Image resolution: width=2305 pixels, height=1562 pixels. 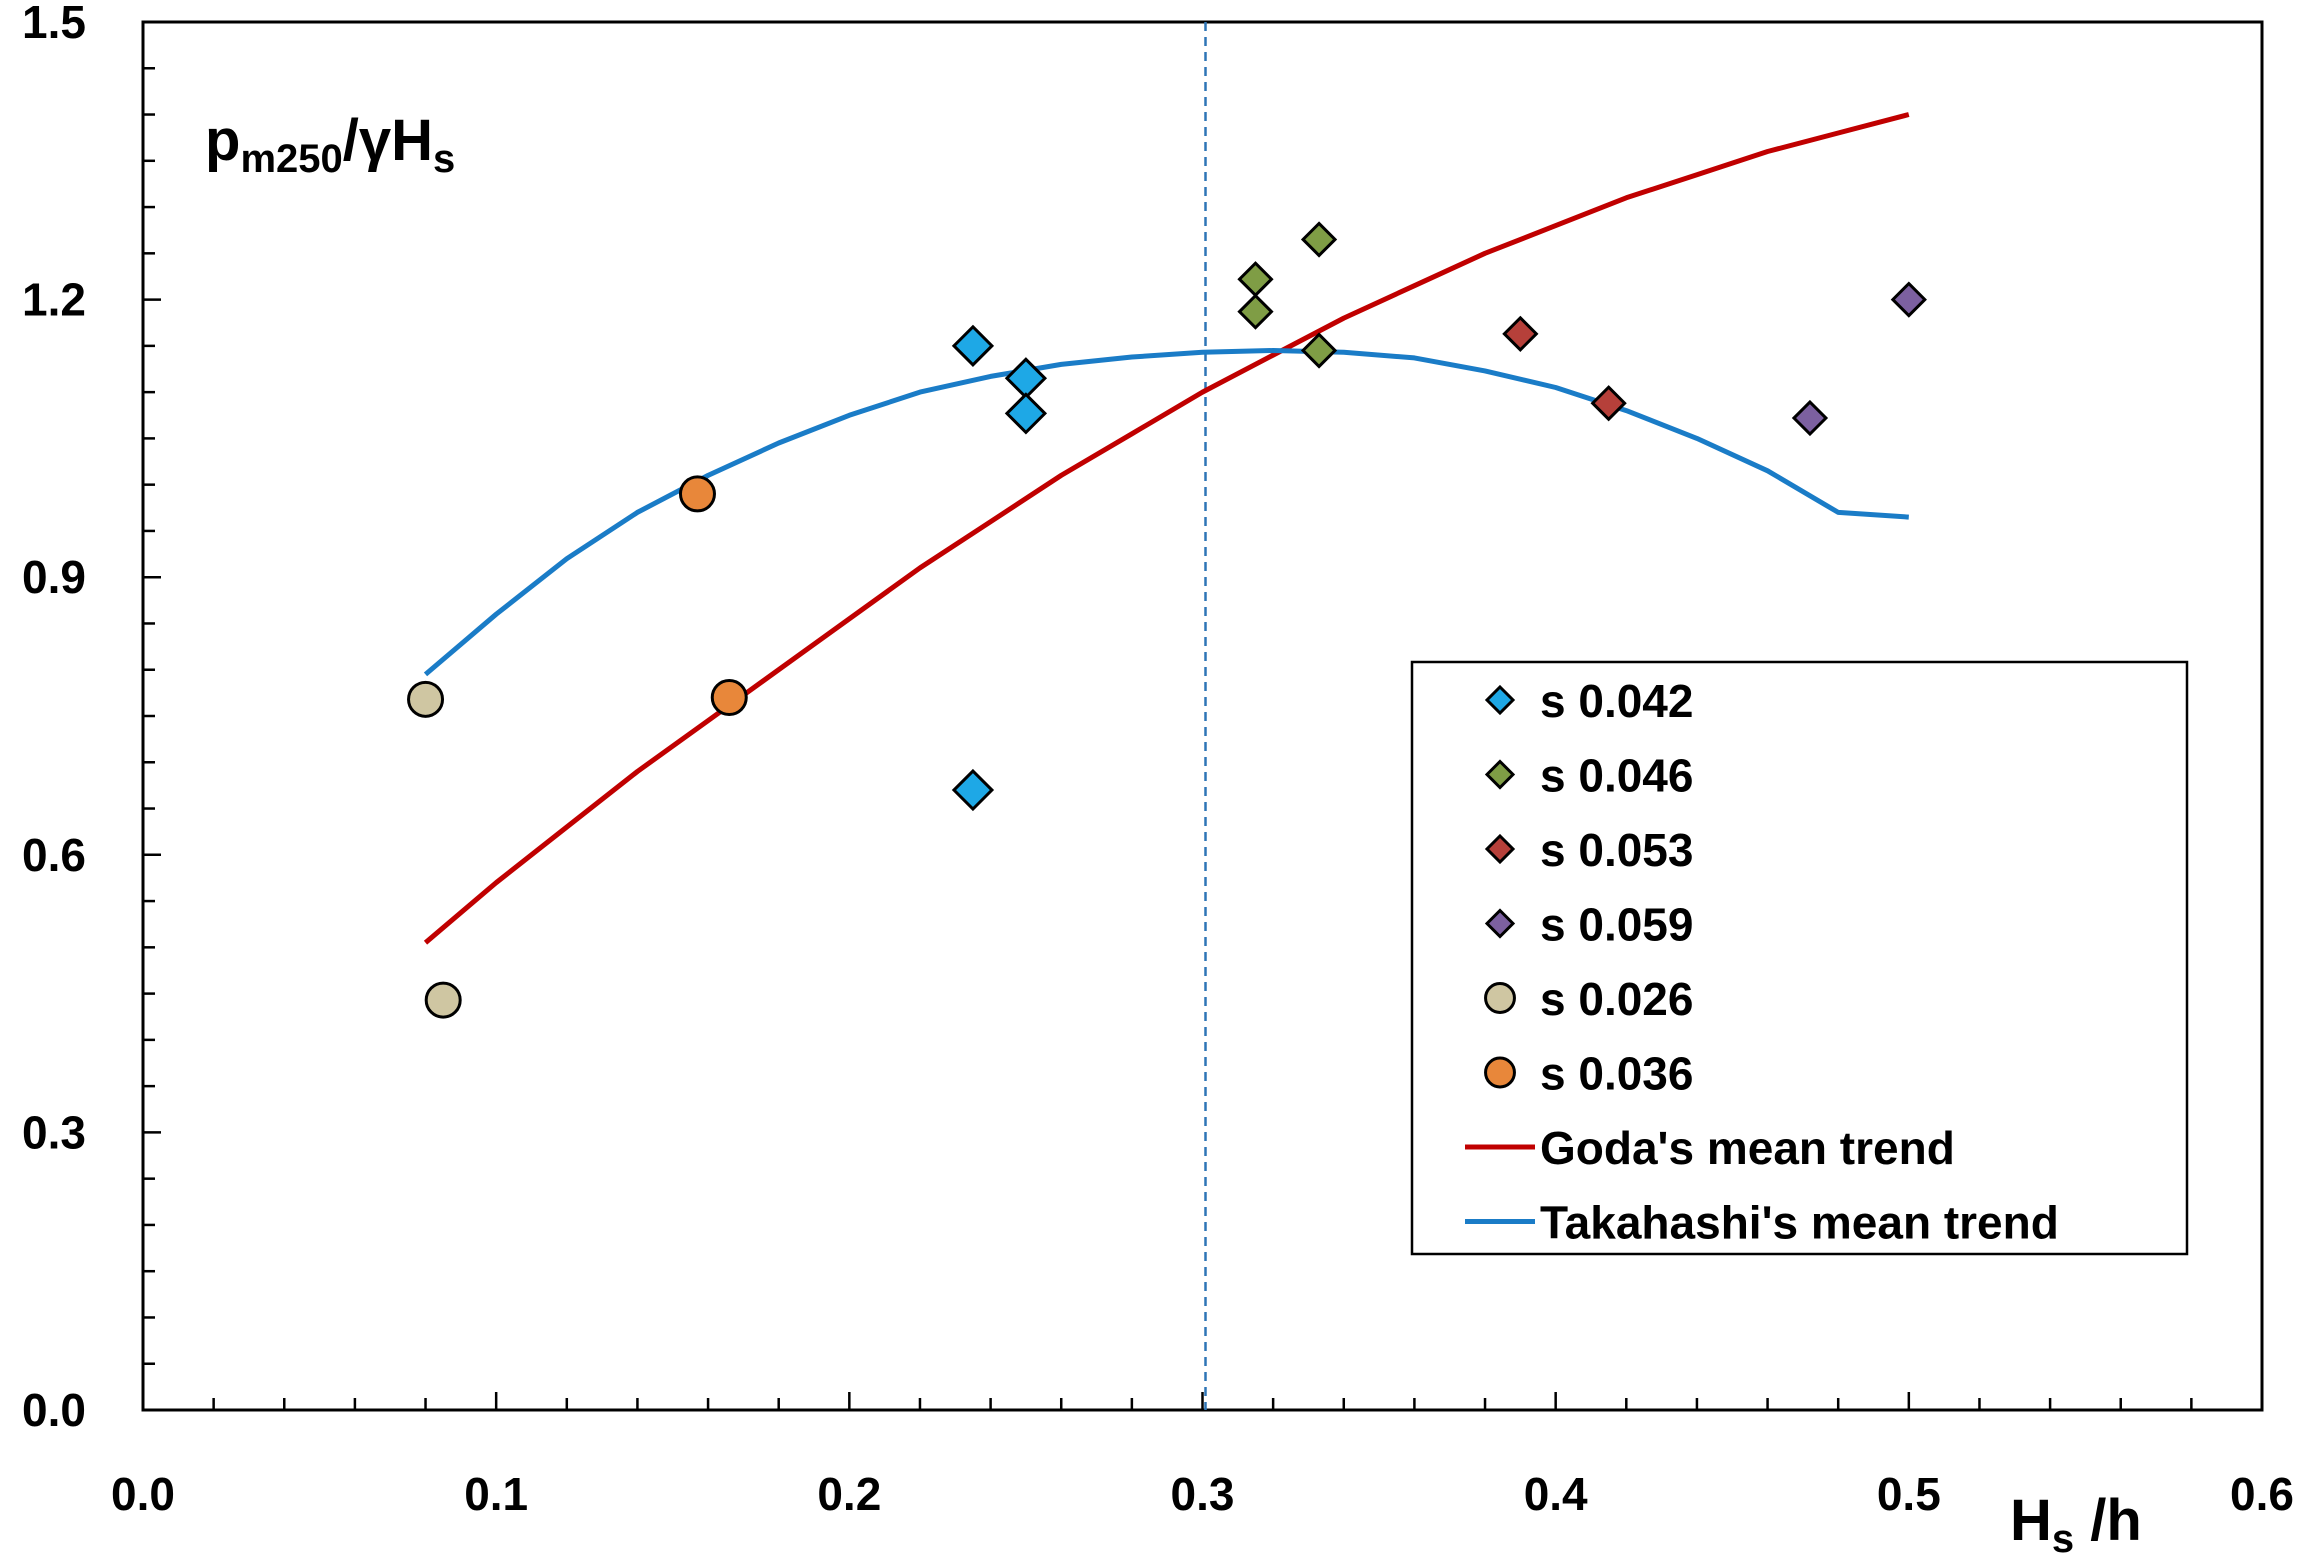 I want to click on legend-label: s 0.026, so click(x=1616, y=999).